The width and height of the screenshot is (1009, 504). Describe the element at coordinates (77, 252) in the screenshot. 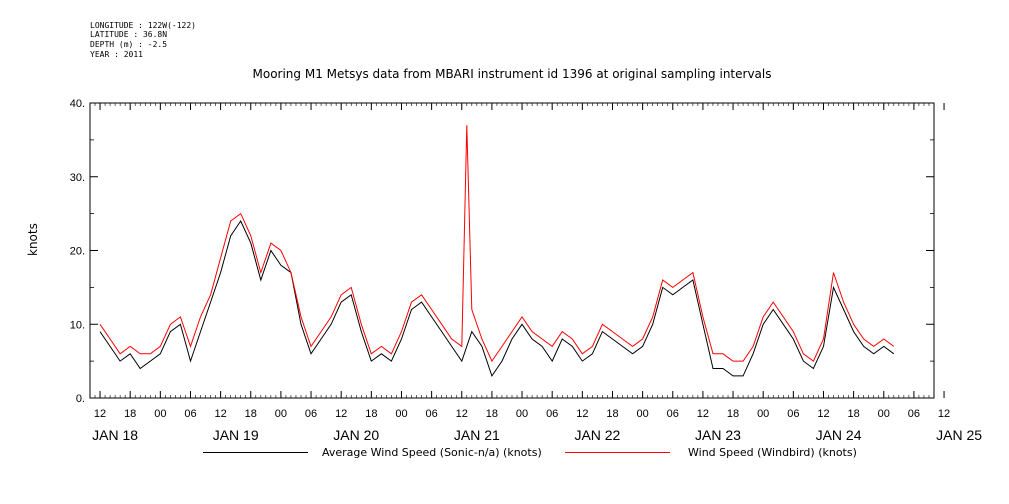

I see `y-tick-label: 20.` at that location.